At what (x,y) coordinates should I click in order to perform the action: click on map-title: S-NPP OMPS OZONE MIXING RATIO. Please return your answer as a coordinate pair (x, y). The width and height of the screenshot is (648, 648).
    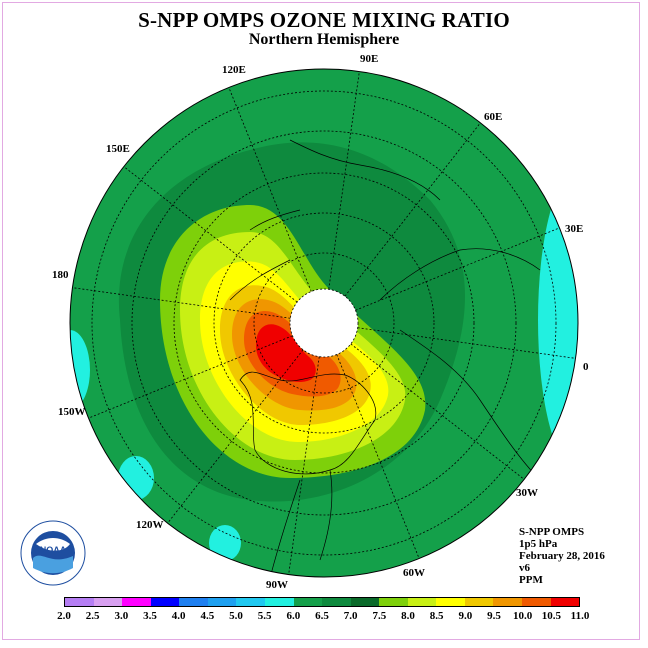
    Looking at the image, I should click on (324, 20).